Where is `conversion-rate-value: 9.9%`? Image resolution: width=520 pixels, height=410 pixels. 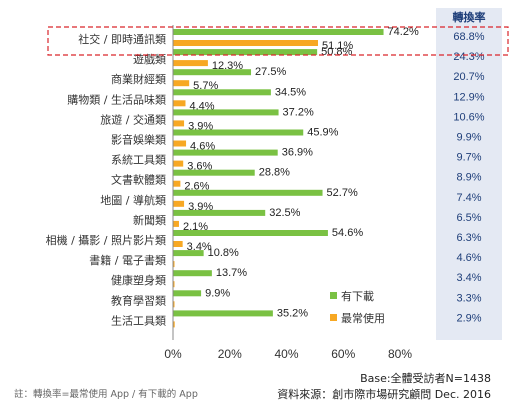 conversion-rate-value: 9.9% is located at coordinates (468, 138).